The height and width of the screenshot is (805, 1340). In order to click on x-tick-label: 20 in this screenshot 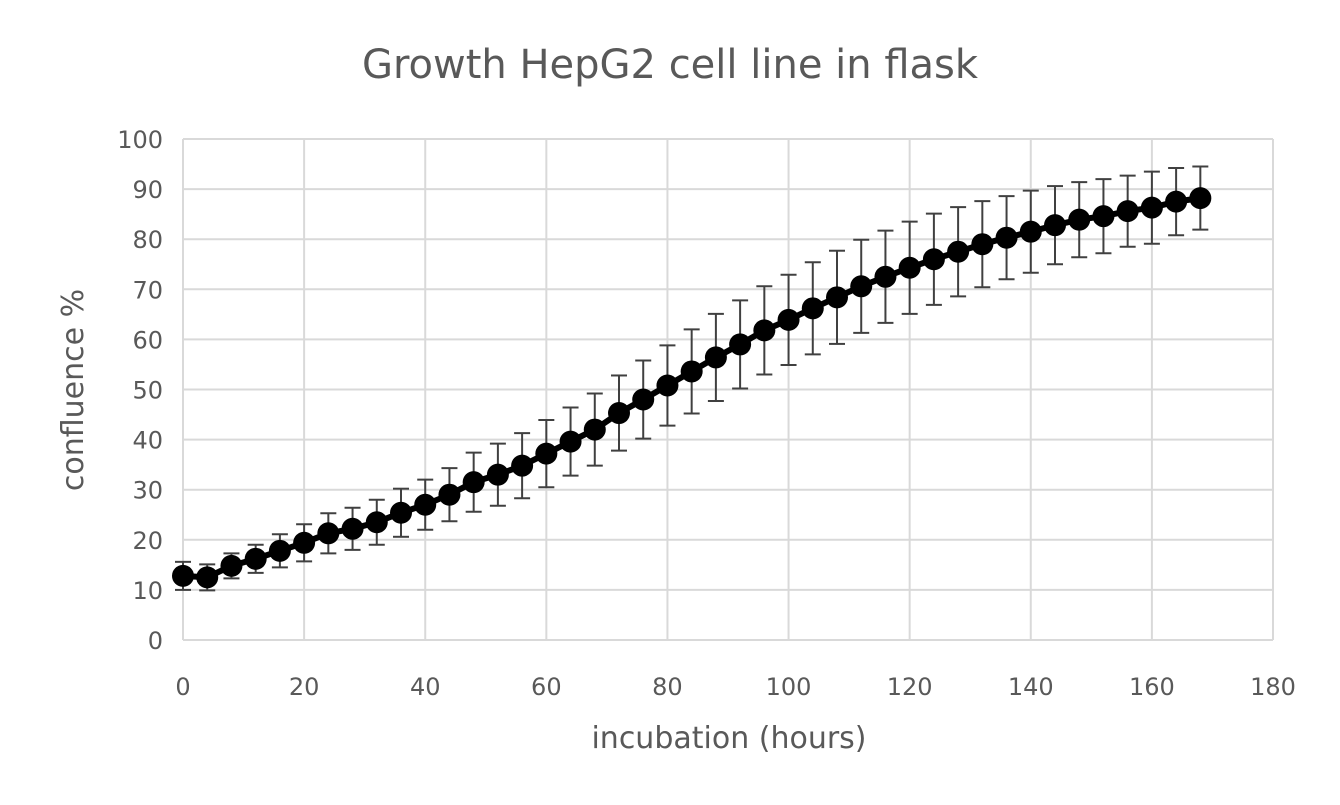, I will do `click(304, 687)`.